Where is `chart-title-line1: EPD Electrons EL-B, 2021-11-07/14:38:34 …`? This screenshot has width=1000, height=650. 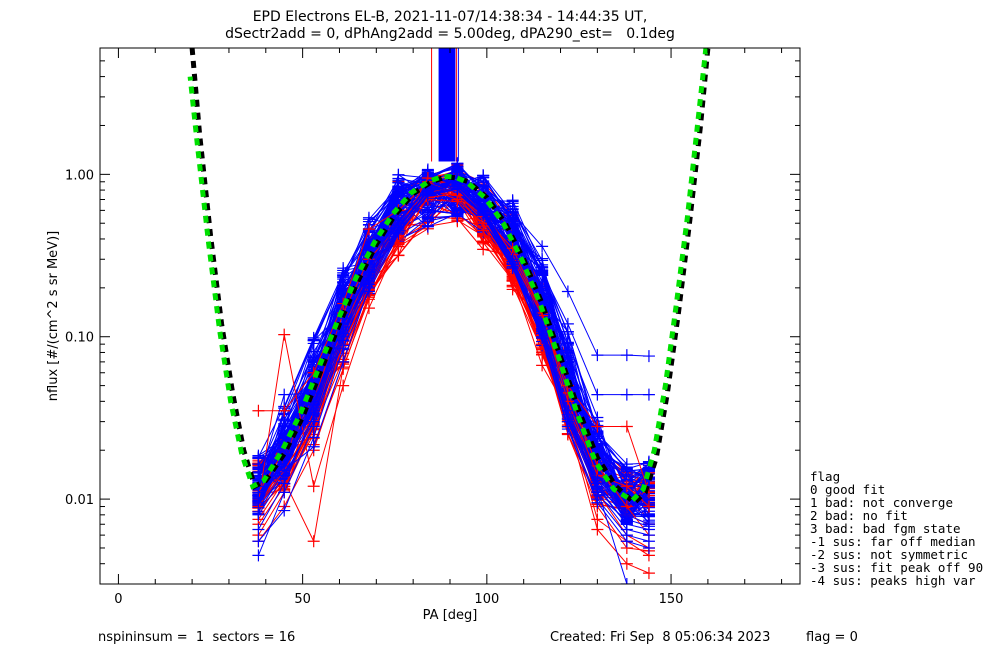
chart-title-line1: EPD Electrons EL-B, 2021-11-07/14:38:34 … is located at coordinates (450, 17).